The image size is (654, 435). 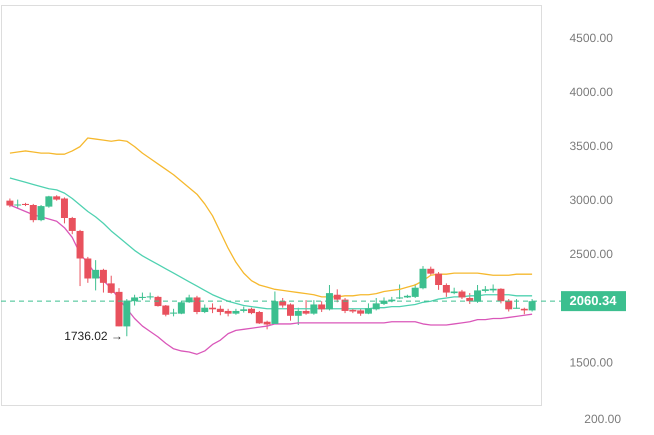 I want to click on text: 200.00, so click(x=603, y=419).